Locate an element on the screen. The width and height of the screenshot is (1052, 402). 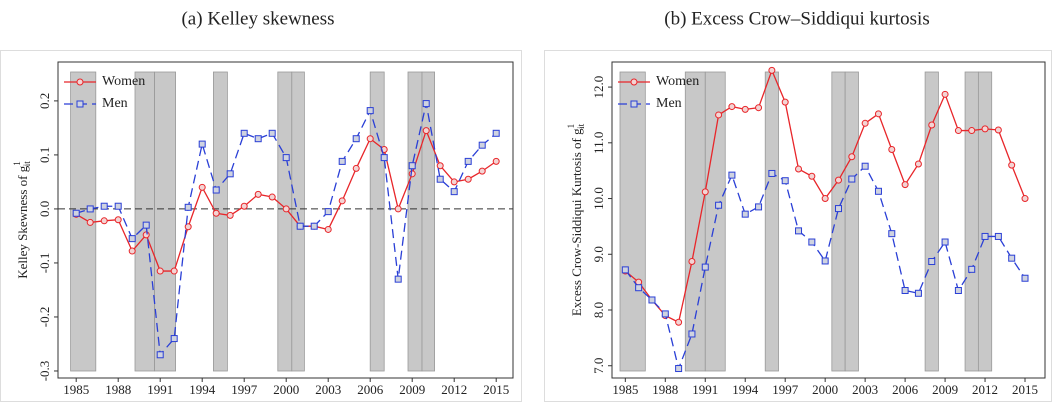
y-tick-label: 12.0 is located at coordinates (598, 87).